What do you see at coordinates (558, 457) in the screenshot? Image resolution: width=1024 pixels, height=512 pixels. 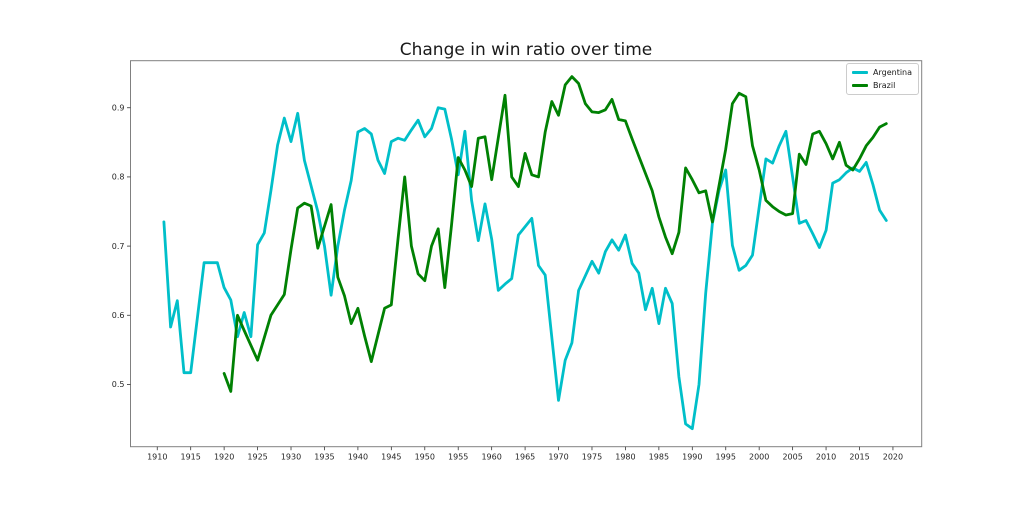 I see `x-tick-label-1970: 1970` at bounding box center [558, 457].